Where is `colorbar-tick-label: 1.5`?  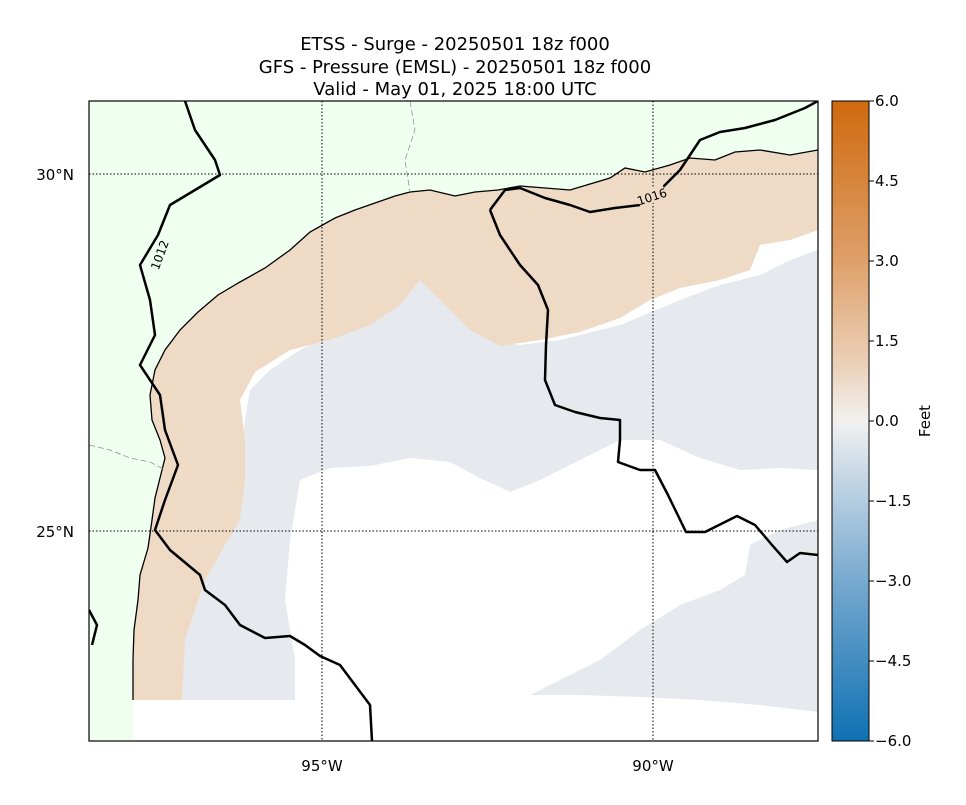 colorbar-tick-label: 1.5 is located at coordinates (887, 341).